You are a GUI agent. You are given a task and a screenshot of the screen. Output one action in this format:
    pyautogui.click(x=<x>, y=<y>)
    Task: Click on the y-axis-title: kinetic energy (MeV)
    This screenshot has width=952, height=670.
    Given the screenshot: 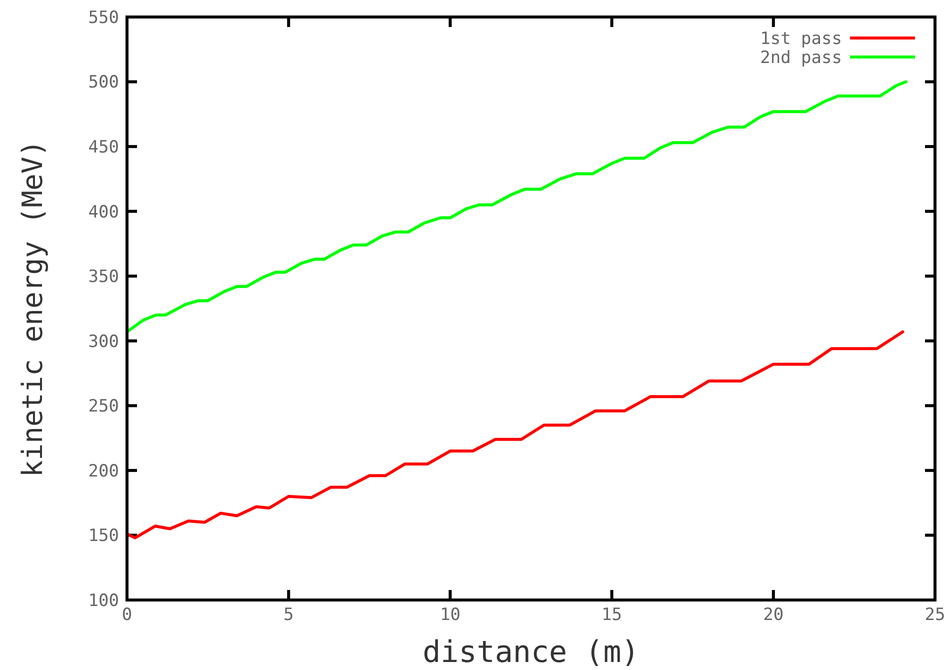 What is the action you would take?
    pyautogui.click(x=32, y=309)
    